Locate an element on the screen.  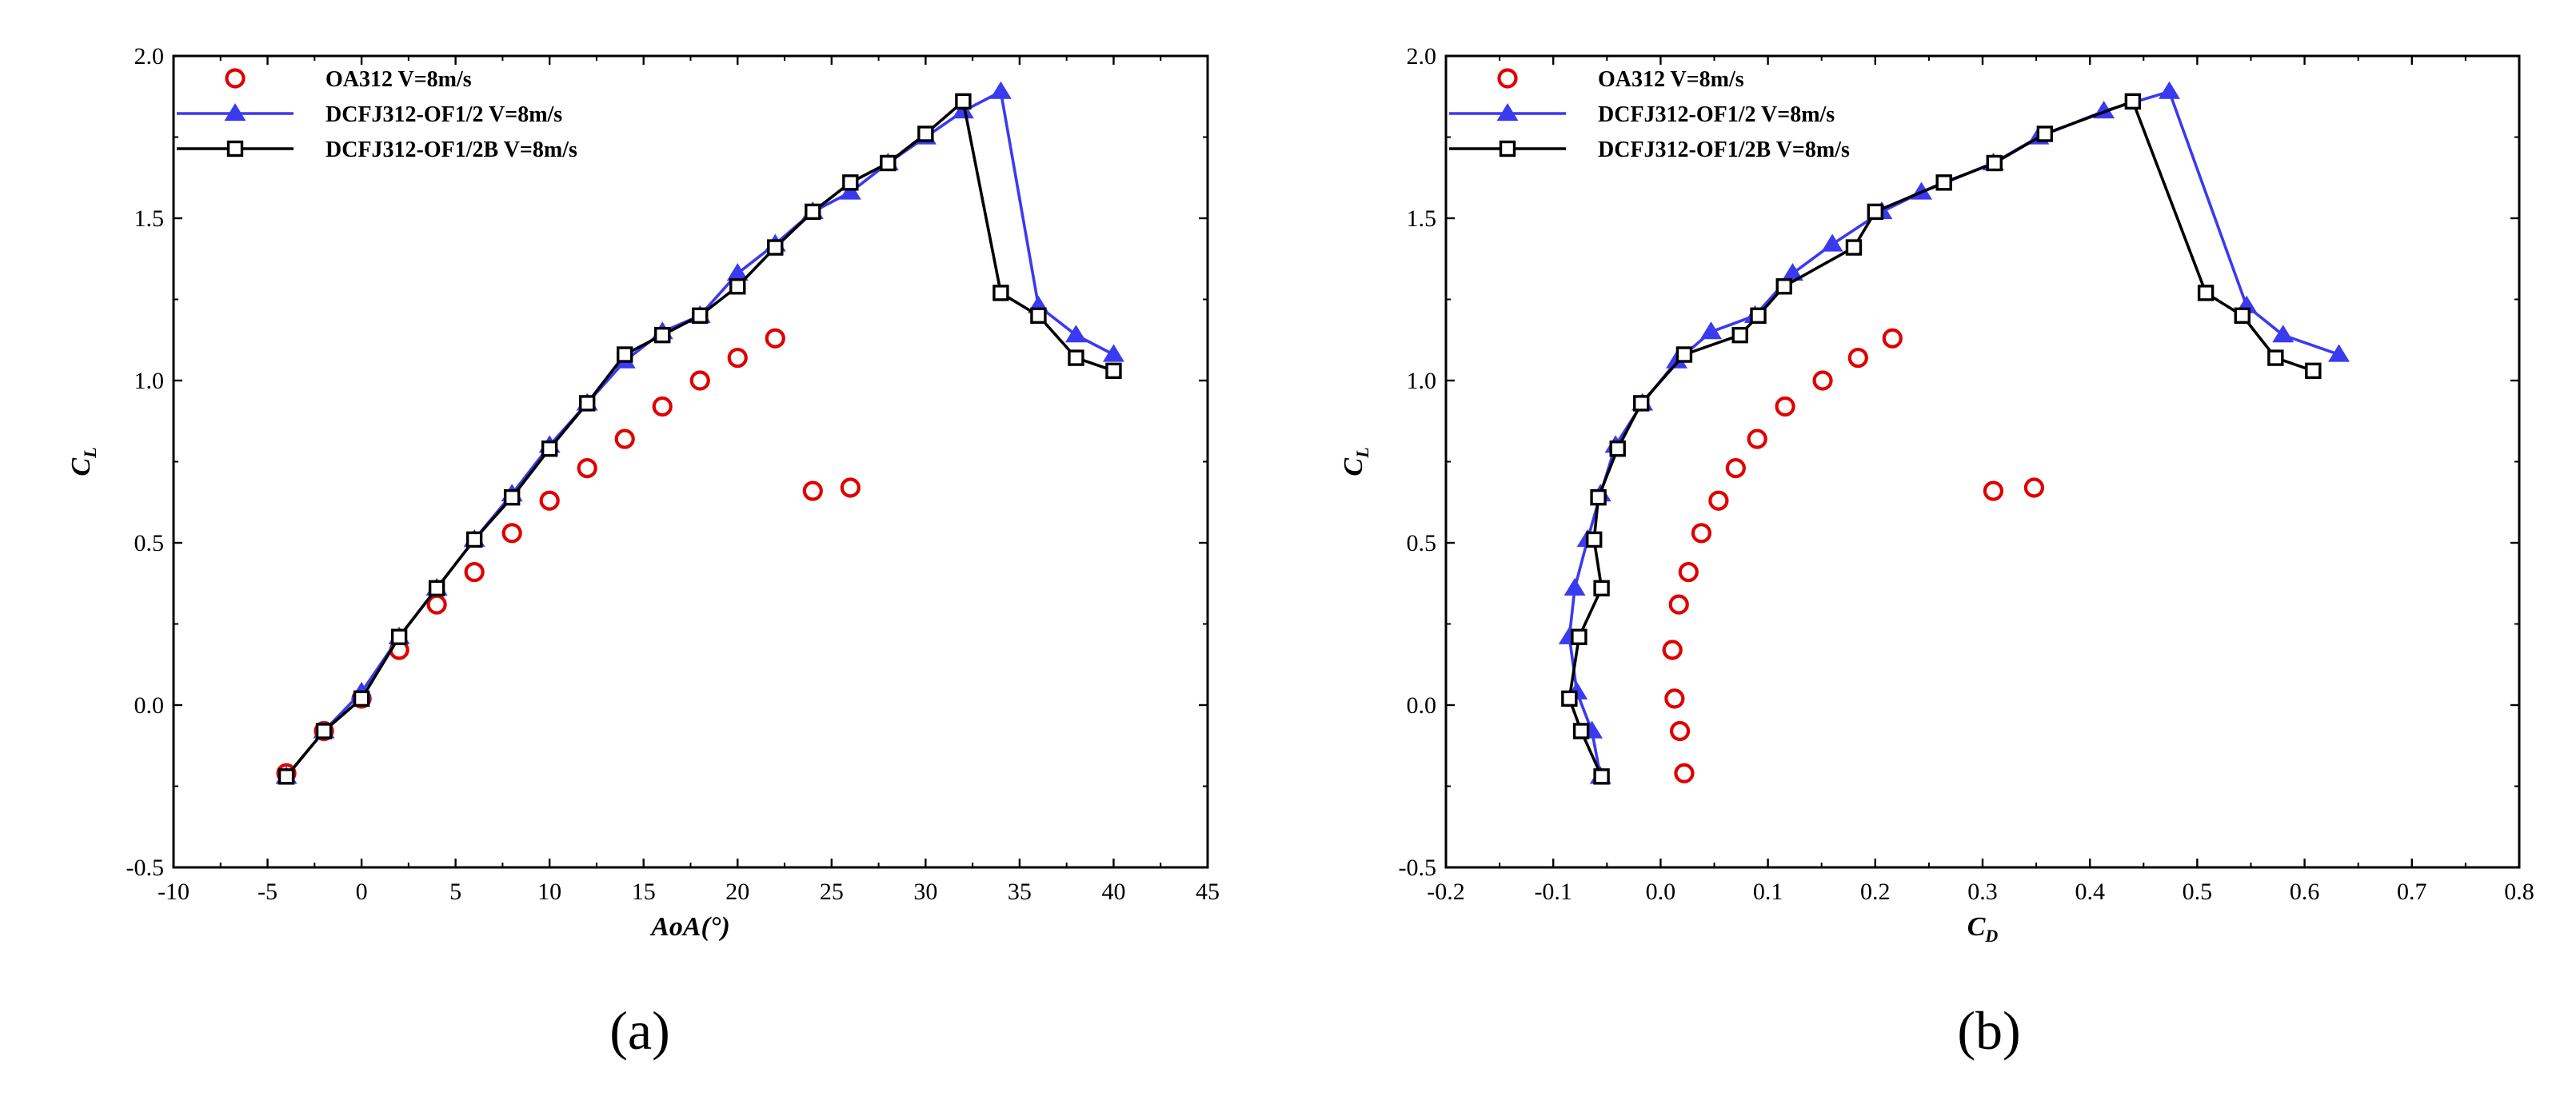
y-tick-label: -0.5 is located at coordinates (1418, 868).